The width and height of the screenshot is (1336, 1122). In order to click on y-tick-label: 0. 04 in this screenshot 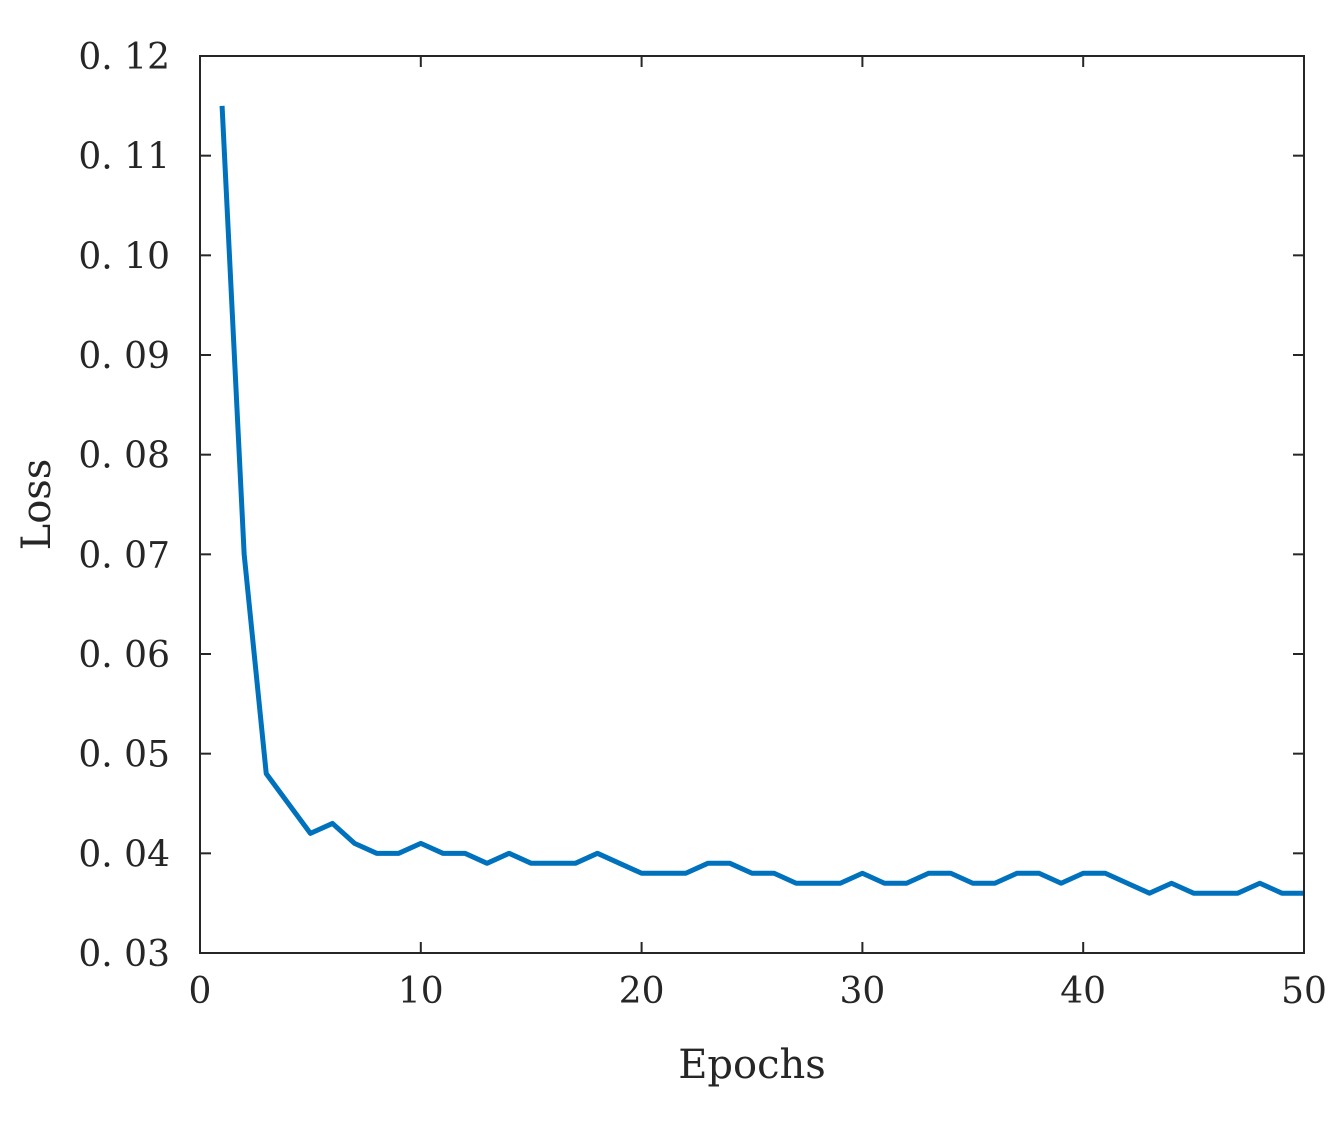, I will do `click(124, 854)`.